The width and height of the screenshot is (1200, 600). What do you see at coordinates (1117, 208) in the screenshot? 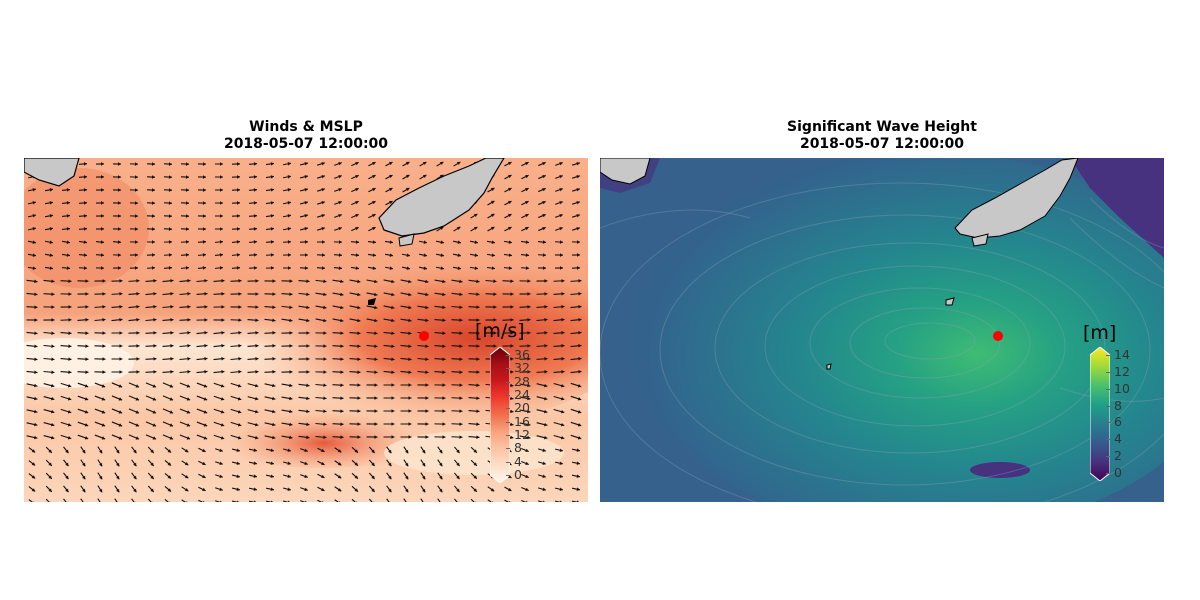
I see `wave-field-low-ne` at bounding box center [1117, 208].